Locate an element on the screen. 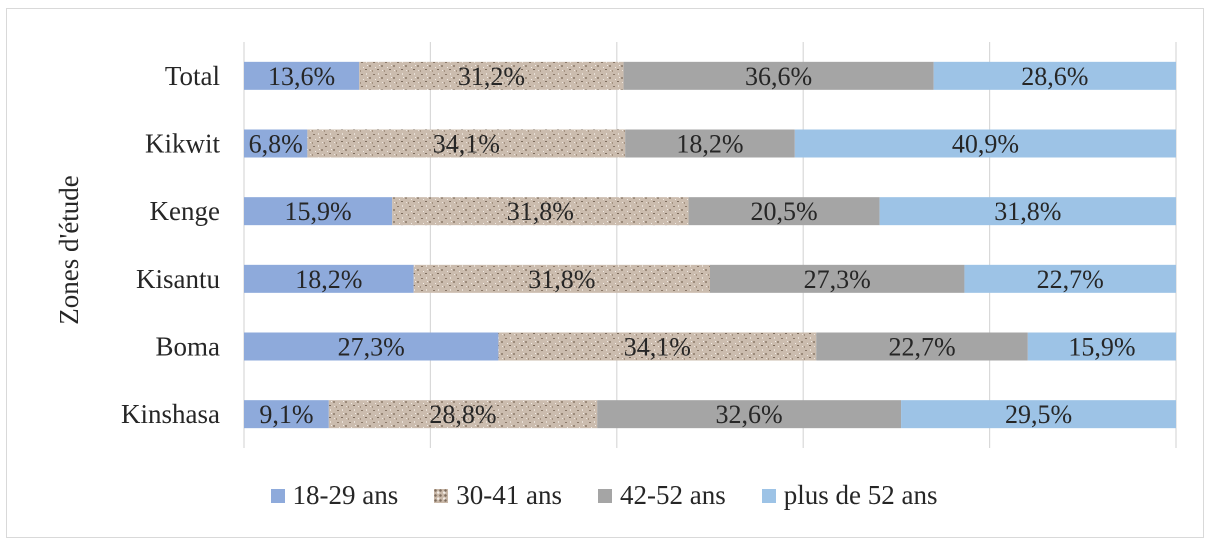 The width and height of the screenshot is (1208, 538). legend-label: plus de 52 ans is located at coordinates (860, 495).